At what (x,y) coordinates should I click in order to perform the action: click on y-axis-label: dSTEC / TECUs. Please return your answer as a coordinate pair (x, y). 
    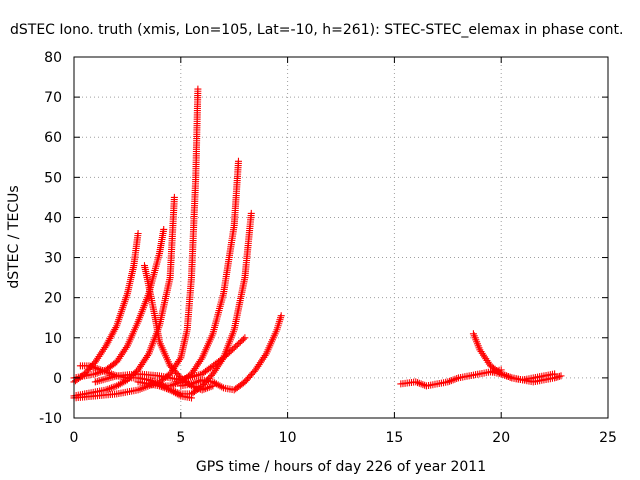
    Looking at the image, I should click on (14, 236).